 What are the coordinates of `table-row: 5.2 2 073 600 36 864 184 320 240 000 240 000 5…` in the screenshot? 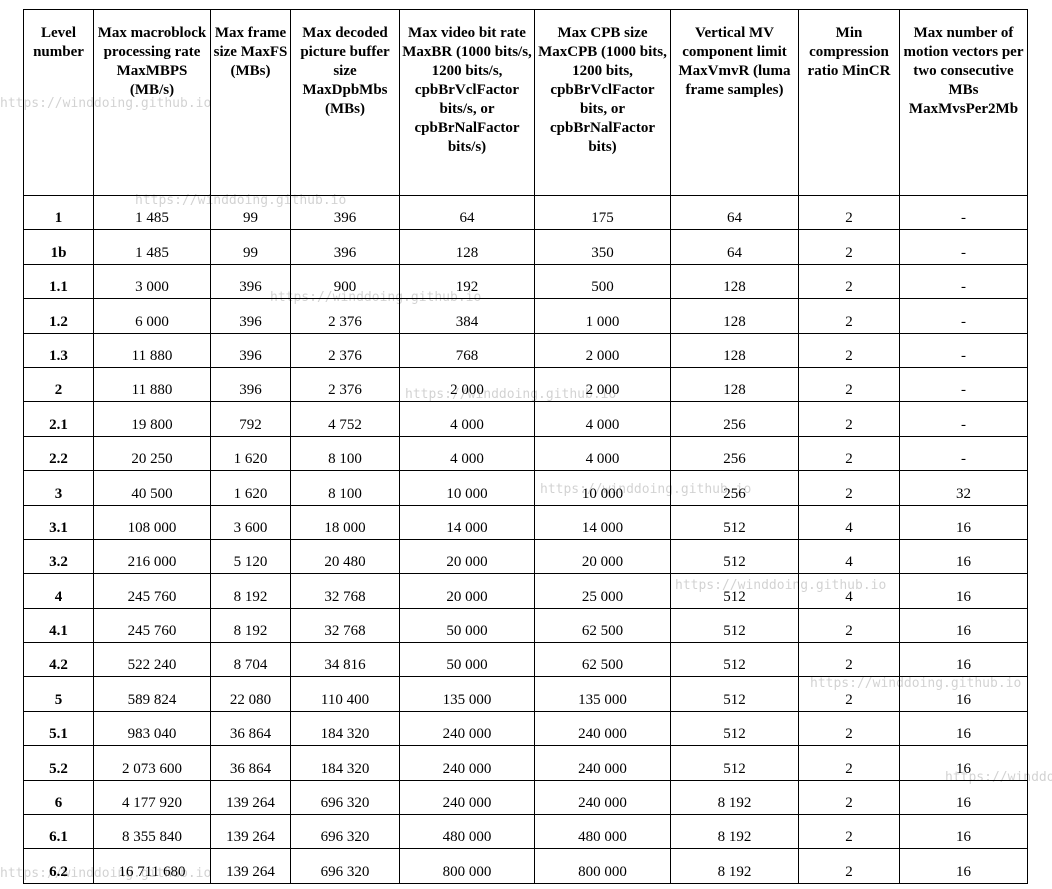 It's located at (525, 763).